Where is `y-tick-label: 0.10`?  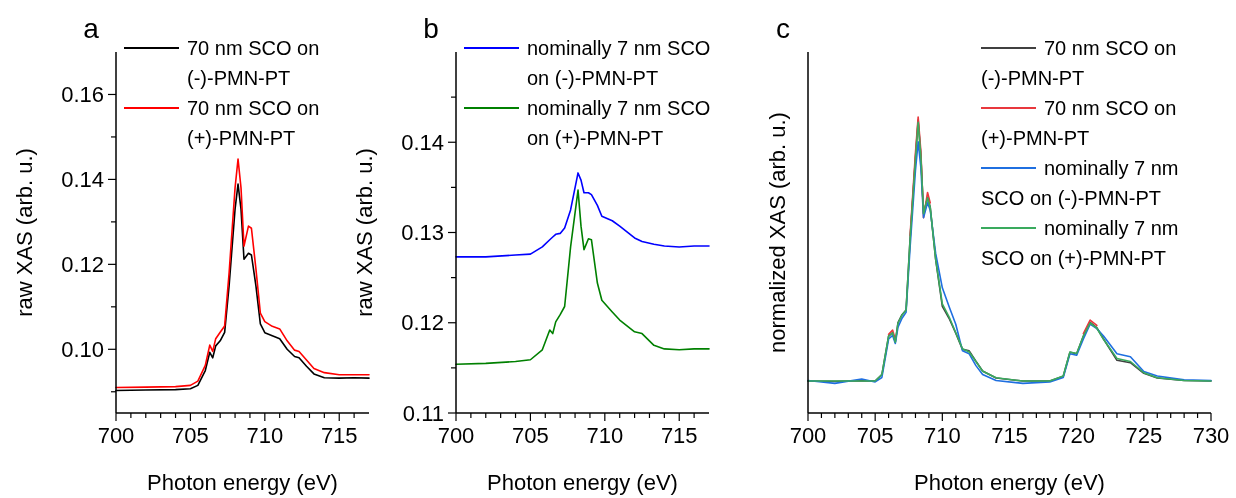 y-tick-label: 0.10 is located at coordinates (82, 349).